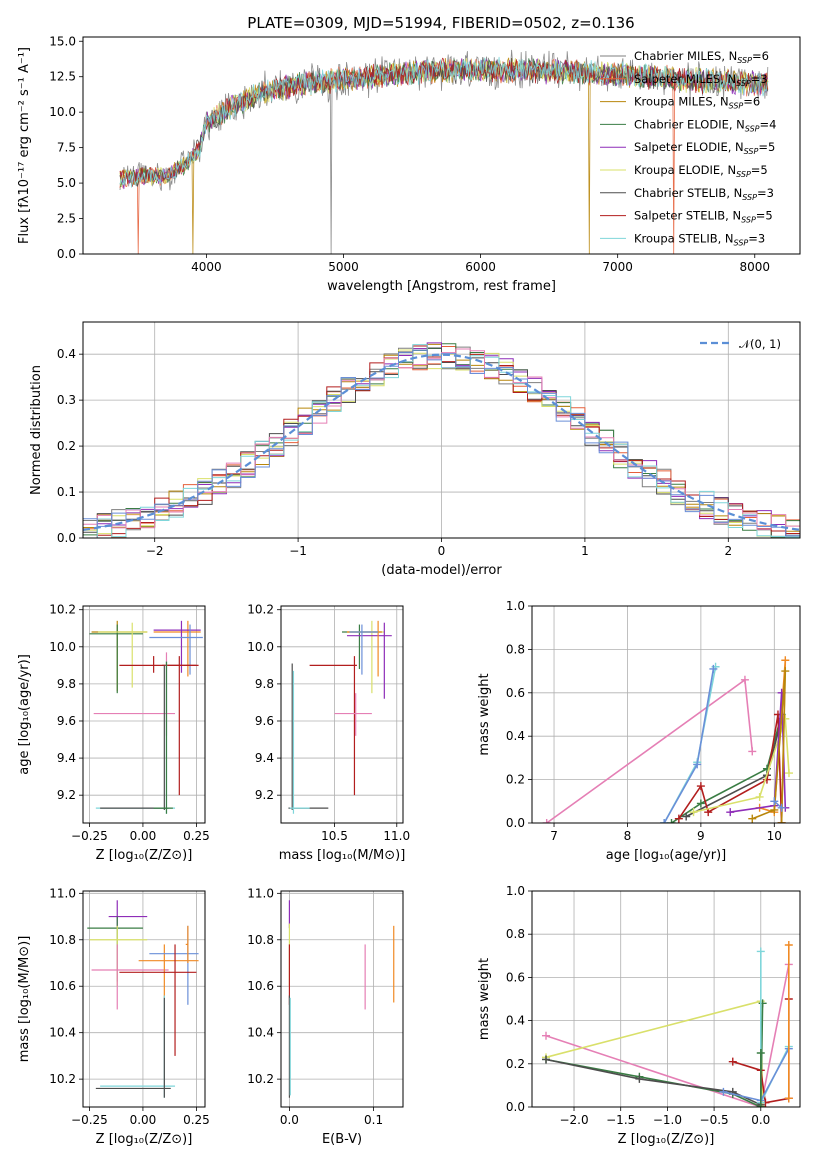  Describe the element at coordinates (764, 216) in the screenshot. I see `legend-label-tail: =5` at that location.